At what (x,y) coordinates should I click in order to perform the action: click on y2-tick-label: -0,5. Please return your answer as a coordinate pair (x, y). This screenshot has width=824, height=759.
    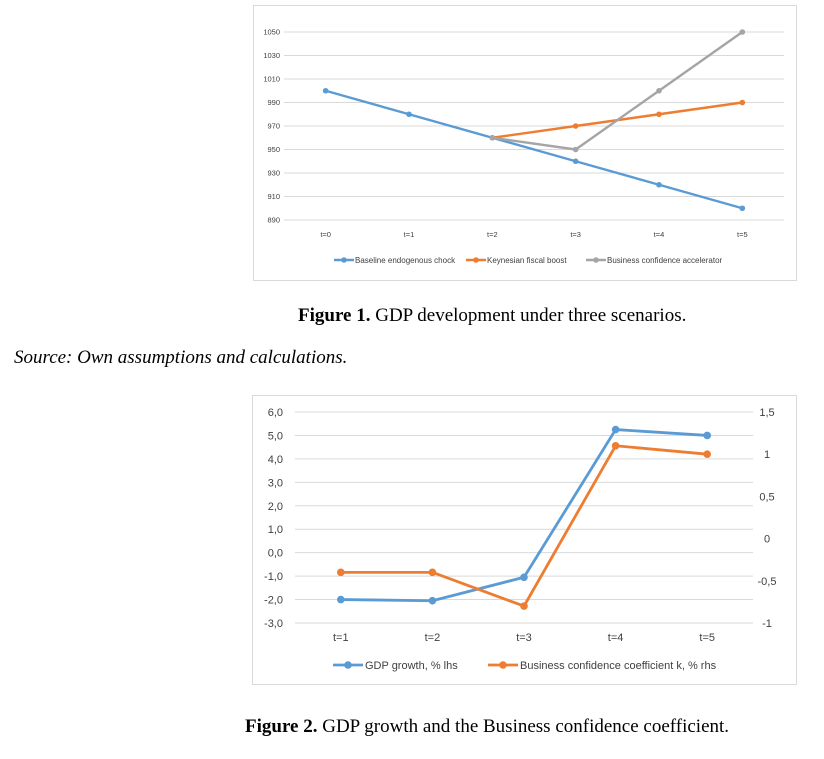
    Looking at the image, I should click on (767, 582).